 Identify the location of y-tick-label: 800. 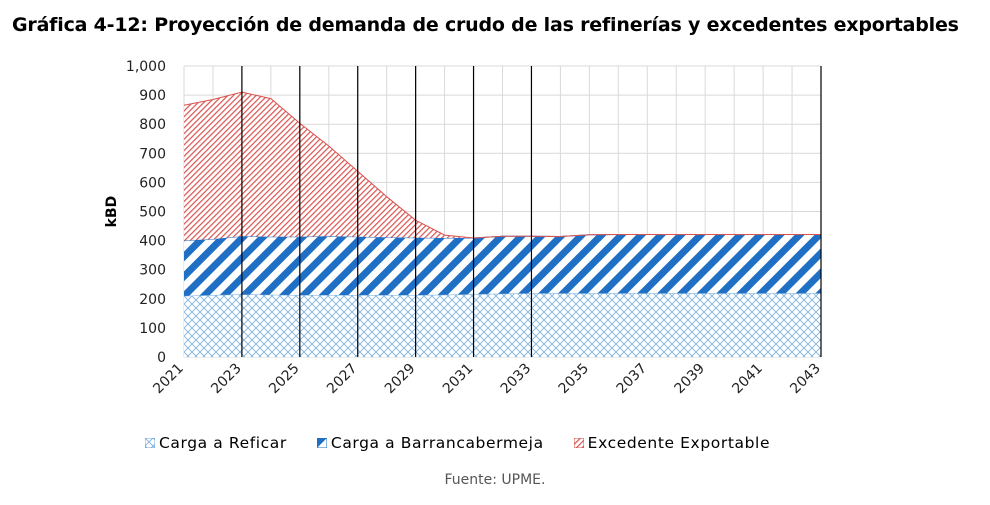
(152, 125).